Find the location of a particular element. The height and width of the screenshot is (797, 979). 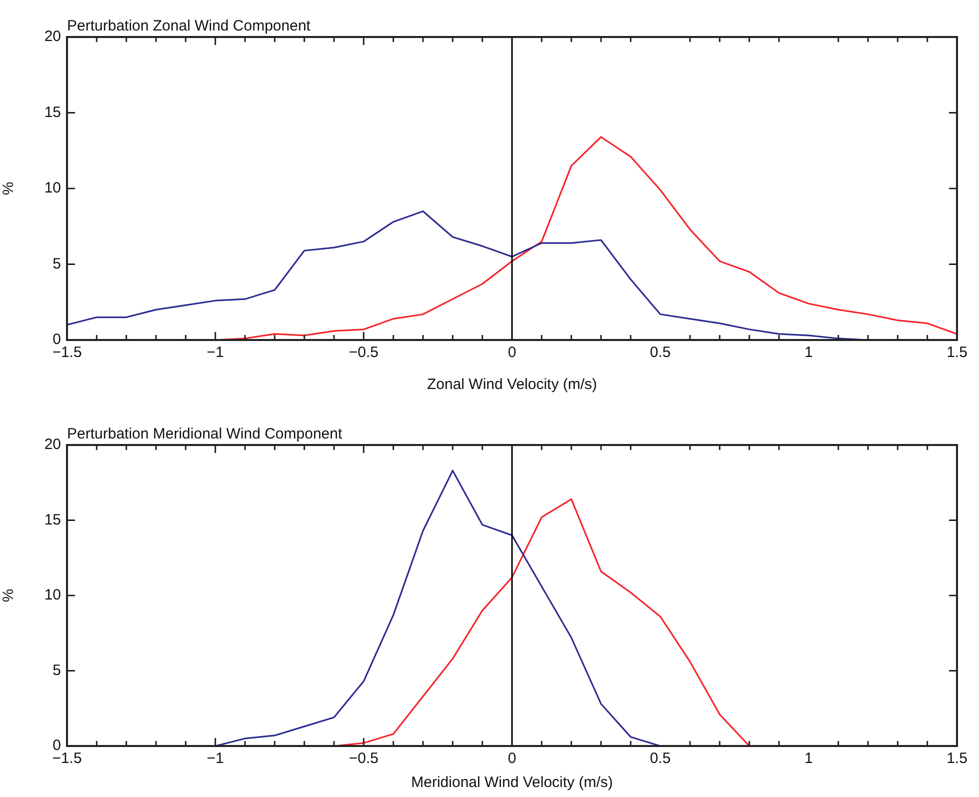

x-axis-title: Zonal Wind Velocity (m/s) is located at coordinates (512, 385).